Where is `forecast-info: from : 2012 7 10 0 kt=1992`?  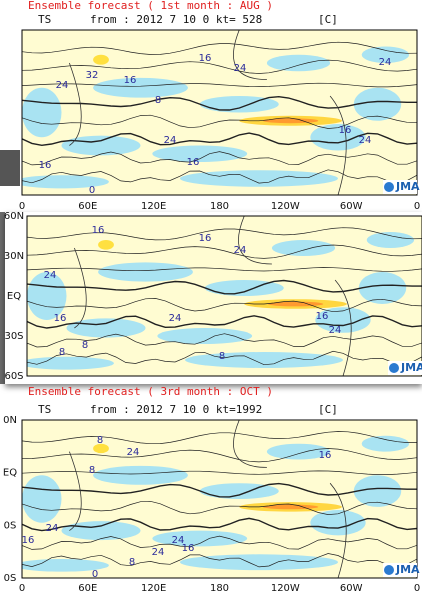
forecast-info: from : 2012 7 10 0 kt=1992 is located at coordinates (176, 409).